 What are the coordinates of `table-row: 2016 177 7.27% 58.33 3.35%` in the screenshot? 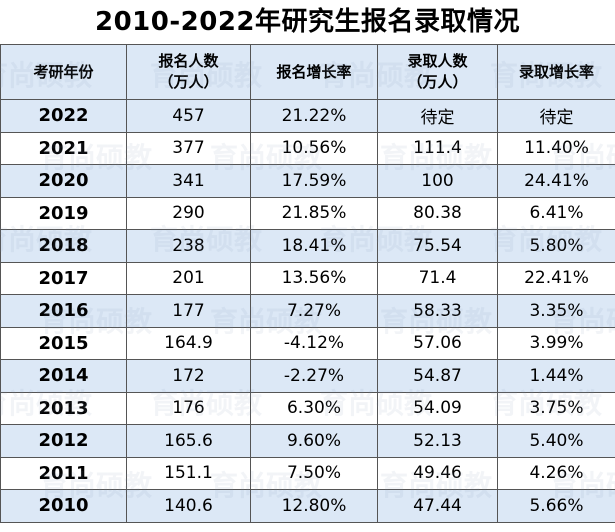 It's located at (307, 311).